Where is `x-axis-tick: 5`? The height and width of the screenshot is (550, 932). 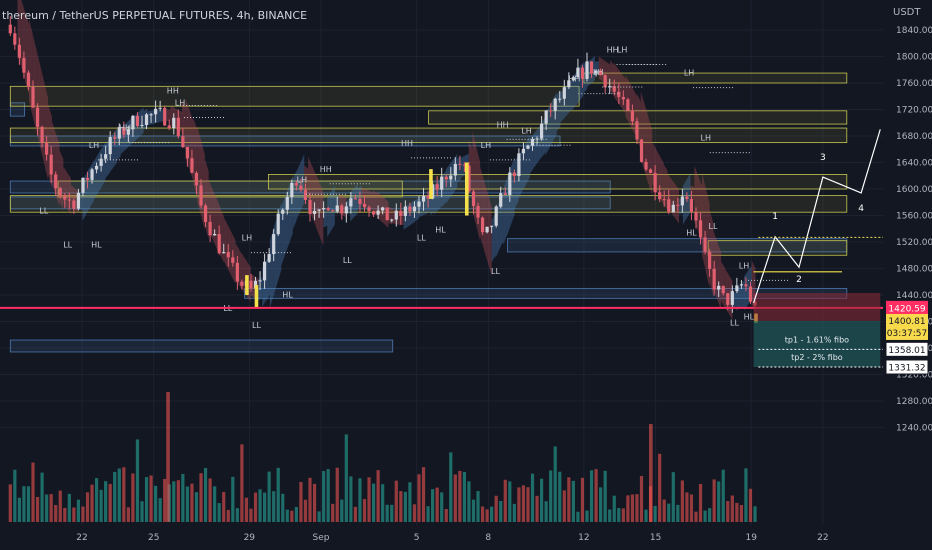 x-axis-tick: 5 is located at coordinates (417, 538).